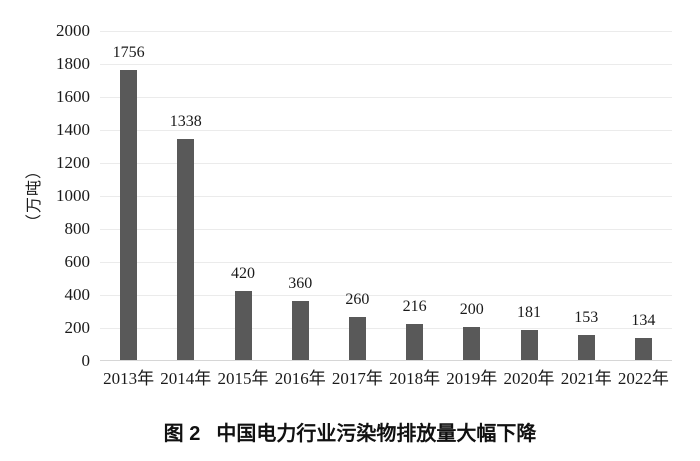  Describe the element at coordinates (185, 122) in the screenshot. I see `bar-value-label: 1338` at that location.